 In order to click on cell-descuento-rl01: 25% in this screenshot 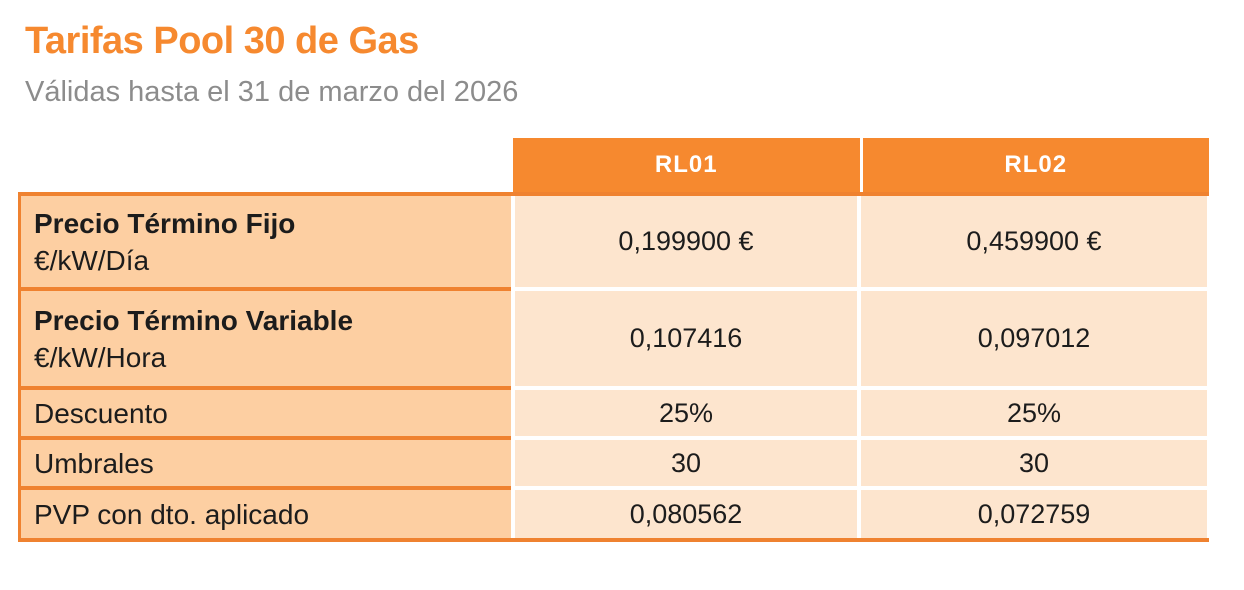, I will do `click(686, 413)`.